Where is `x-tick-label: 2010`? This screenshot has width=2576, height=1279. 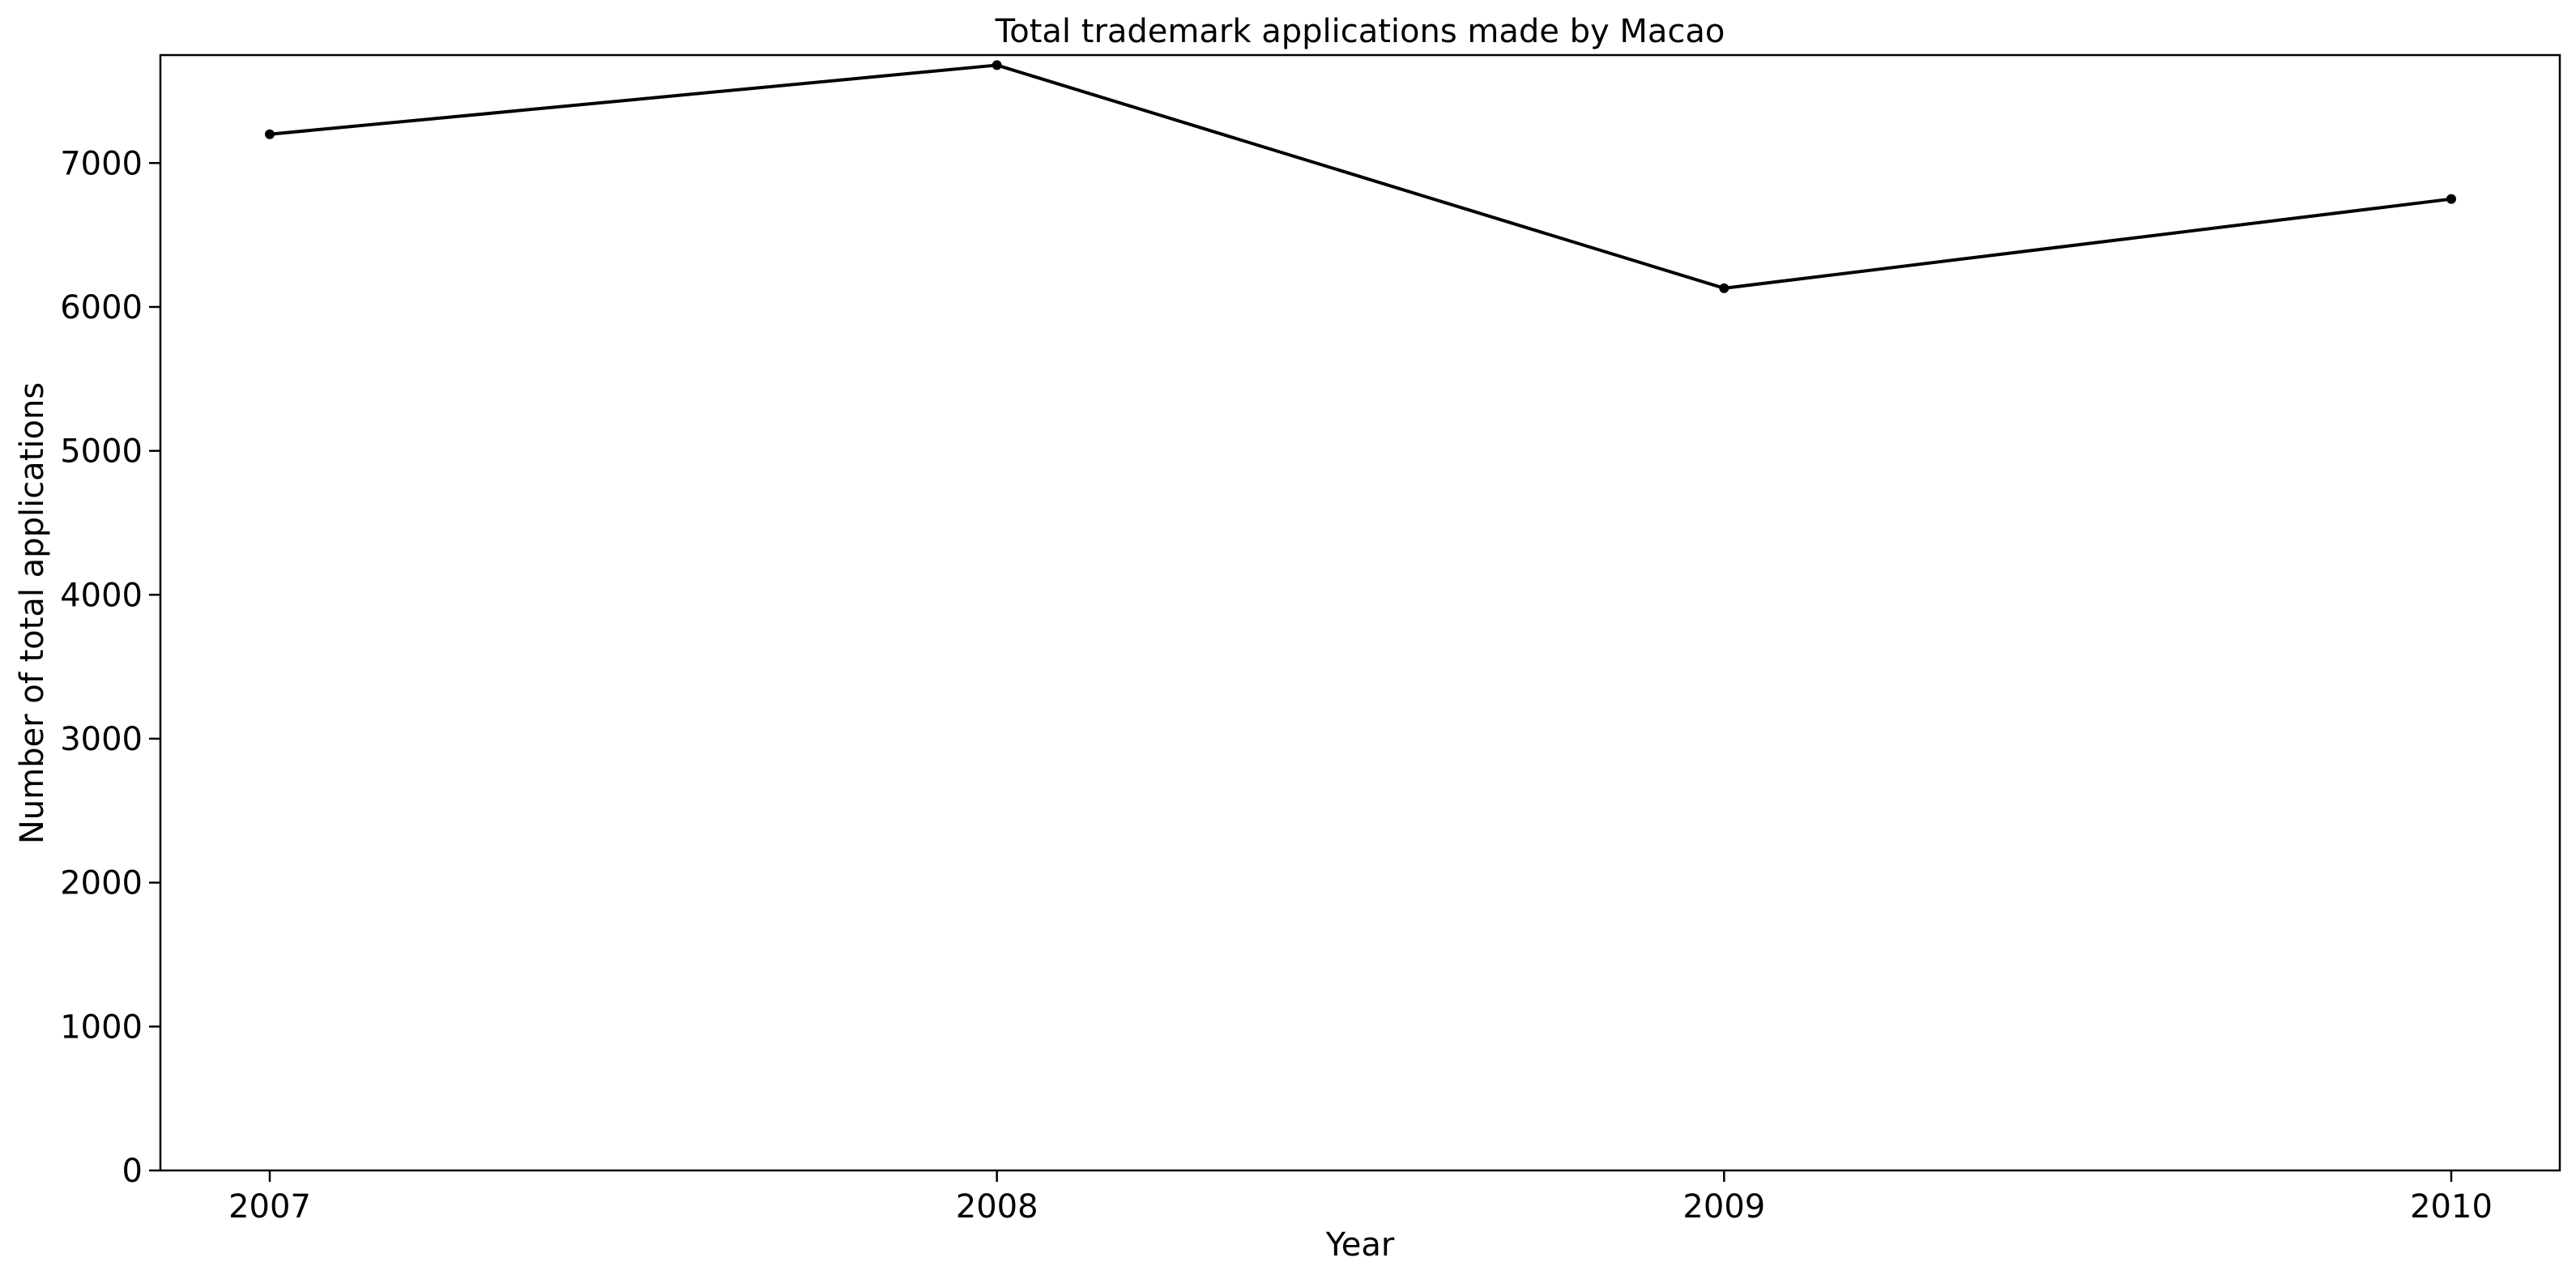 x-tick-label: 2010 is located at coordinates (2451, 1207).